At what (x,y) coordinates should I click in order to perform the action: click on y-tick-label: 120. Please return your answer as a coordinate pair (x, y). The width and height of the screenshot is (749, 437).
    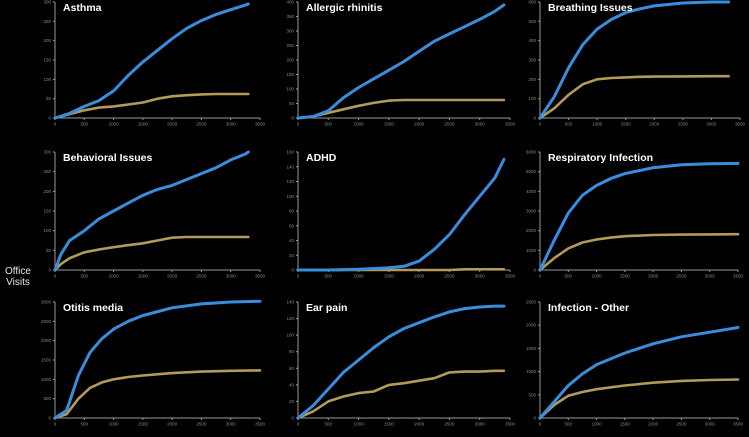
    Looking at the image, I should click on (290, 318).